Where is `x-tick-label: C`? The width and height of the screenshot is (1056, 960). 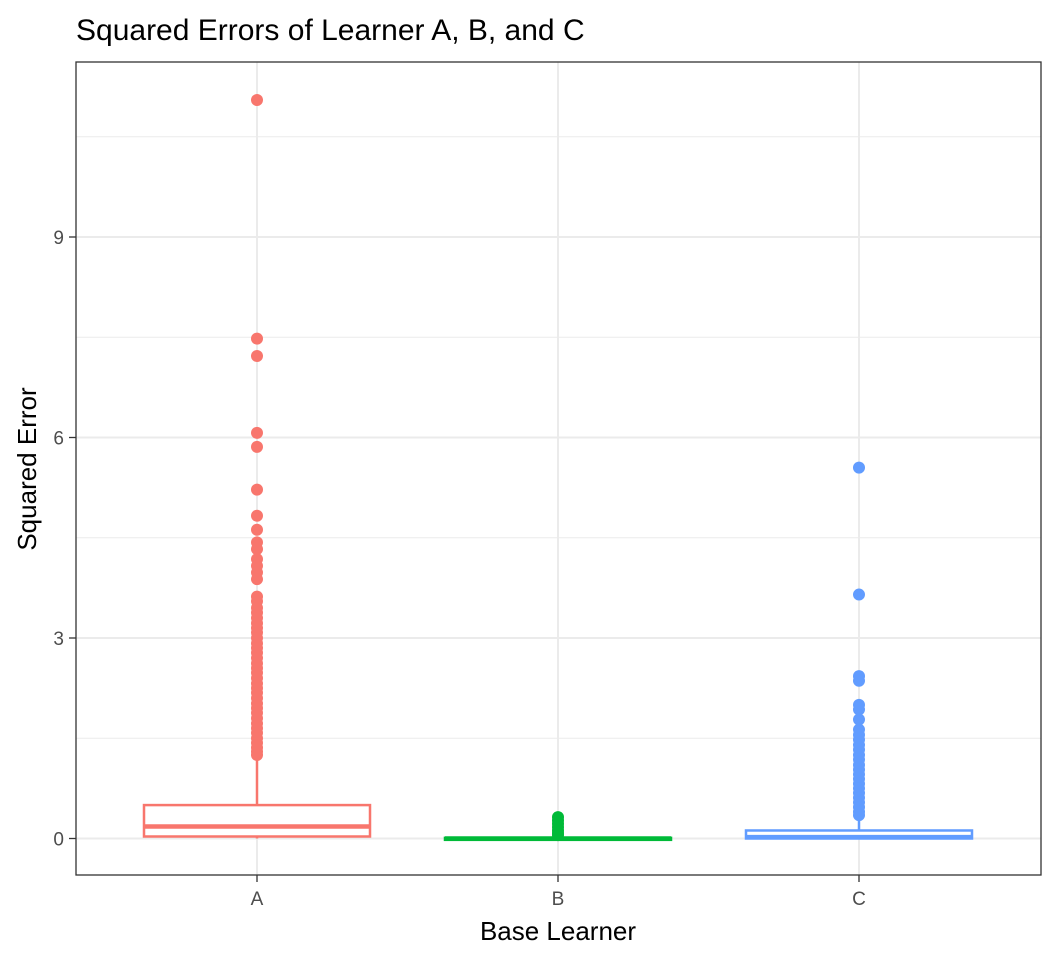
x-tick-label: C is located at coordinates (859, 899).